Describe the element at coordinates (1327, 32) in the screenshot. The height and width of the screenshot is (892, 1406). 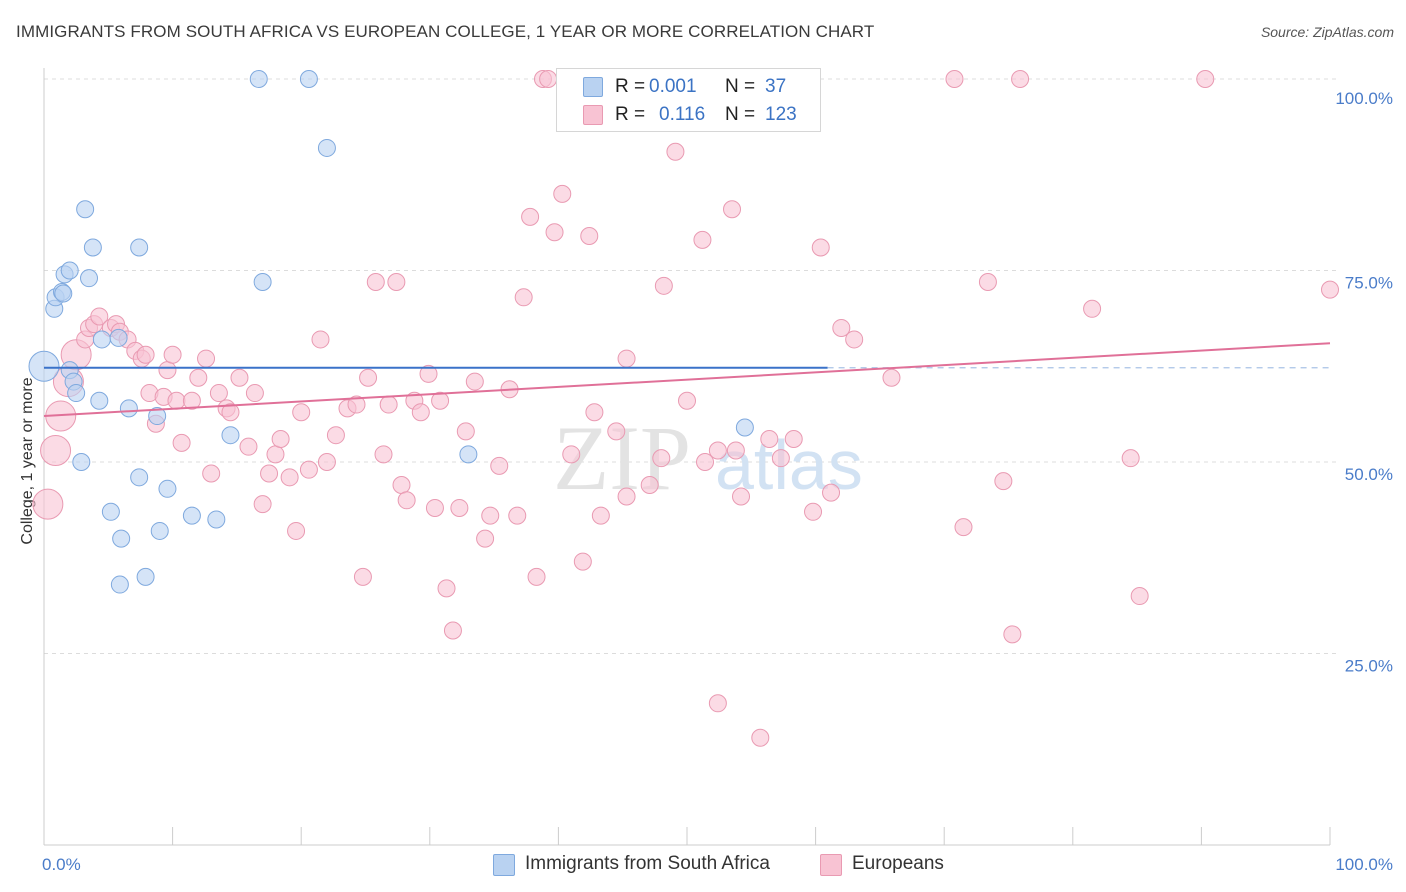
I see `source-credit: Source: ZipAtlas.com` at that location.